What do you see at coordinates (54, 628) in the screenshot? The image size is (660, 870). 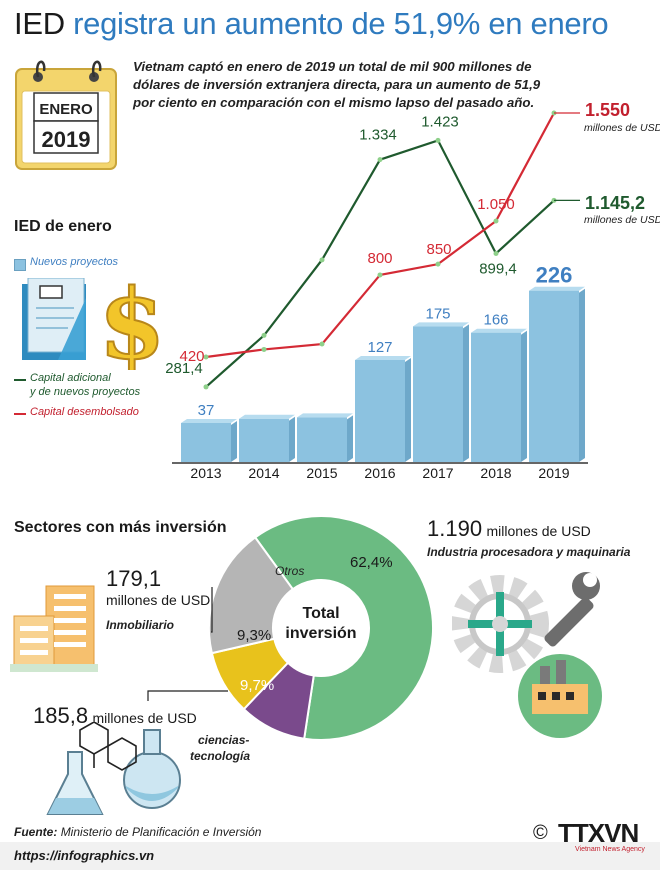 I see `building-icon` at bounding box center [54, 628].